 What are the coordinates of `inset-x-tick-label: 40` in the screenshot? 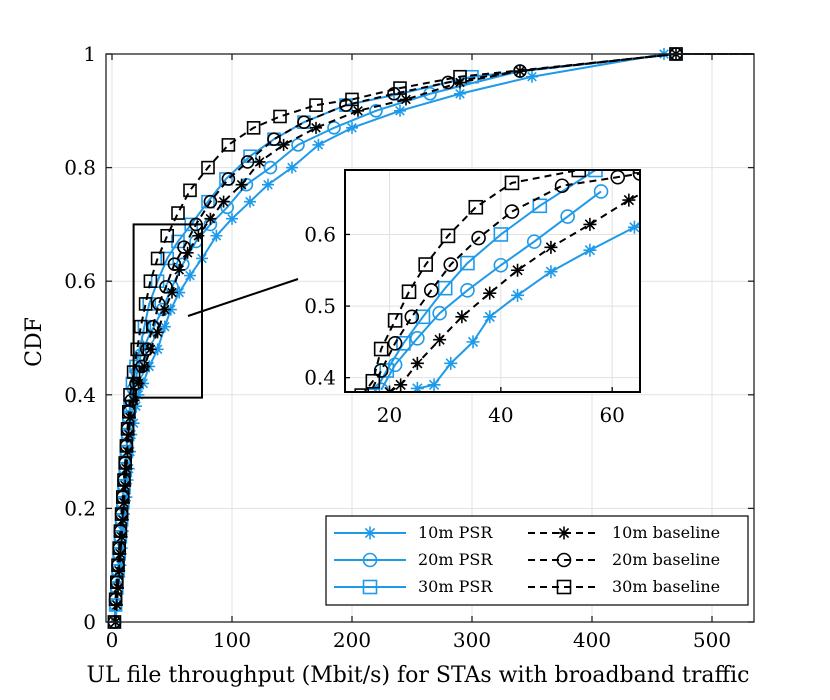 It's located at (500, 415).